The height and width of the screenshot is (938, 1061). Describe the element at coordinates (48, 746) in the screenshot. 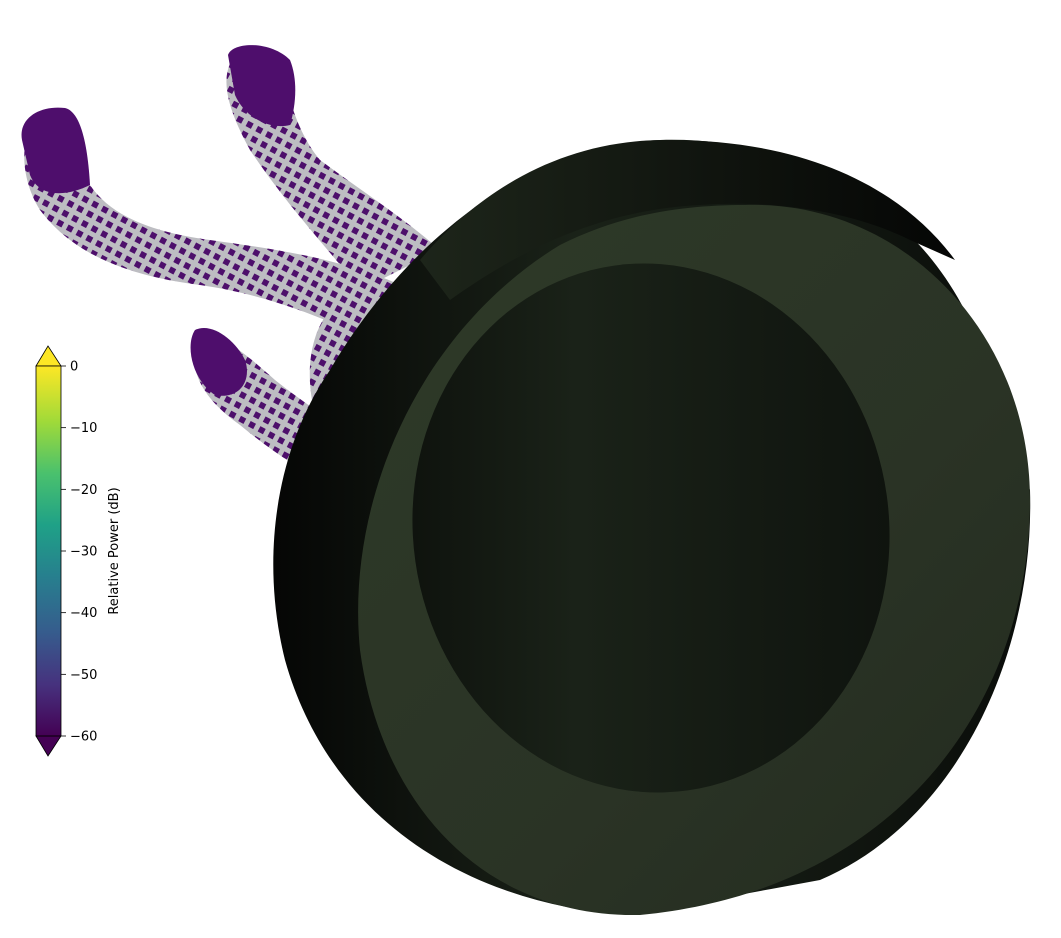

I see `colorbar-extend-min` at that location.